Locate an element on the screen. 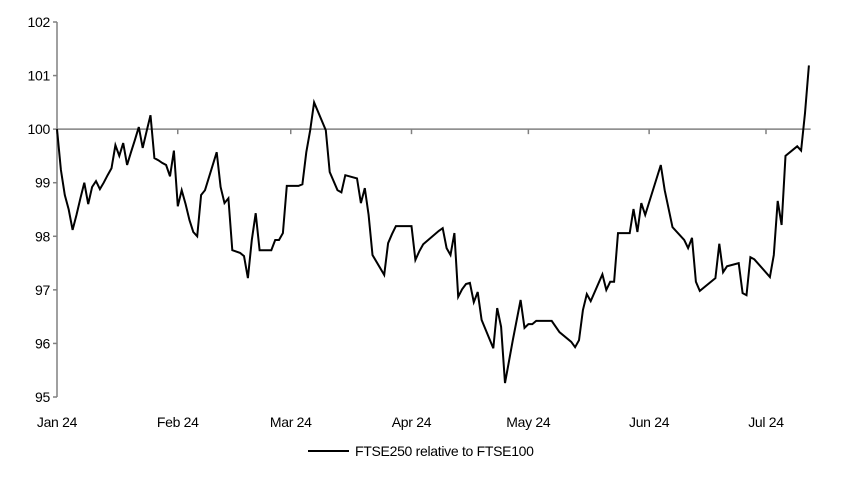 The height and width of the screenshot is (488, 852). x-tick-label: Apr 24 is located at coordinates (412, 422).